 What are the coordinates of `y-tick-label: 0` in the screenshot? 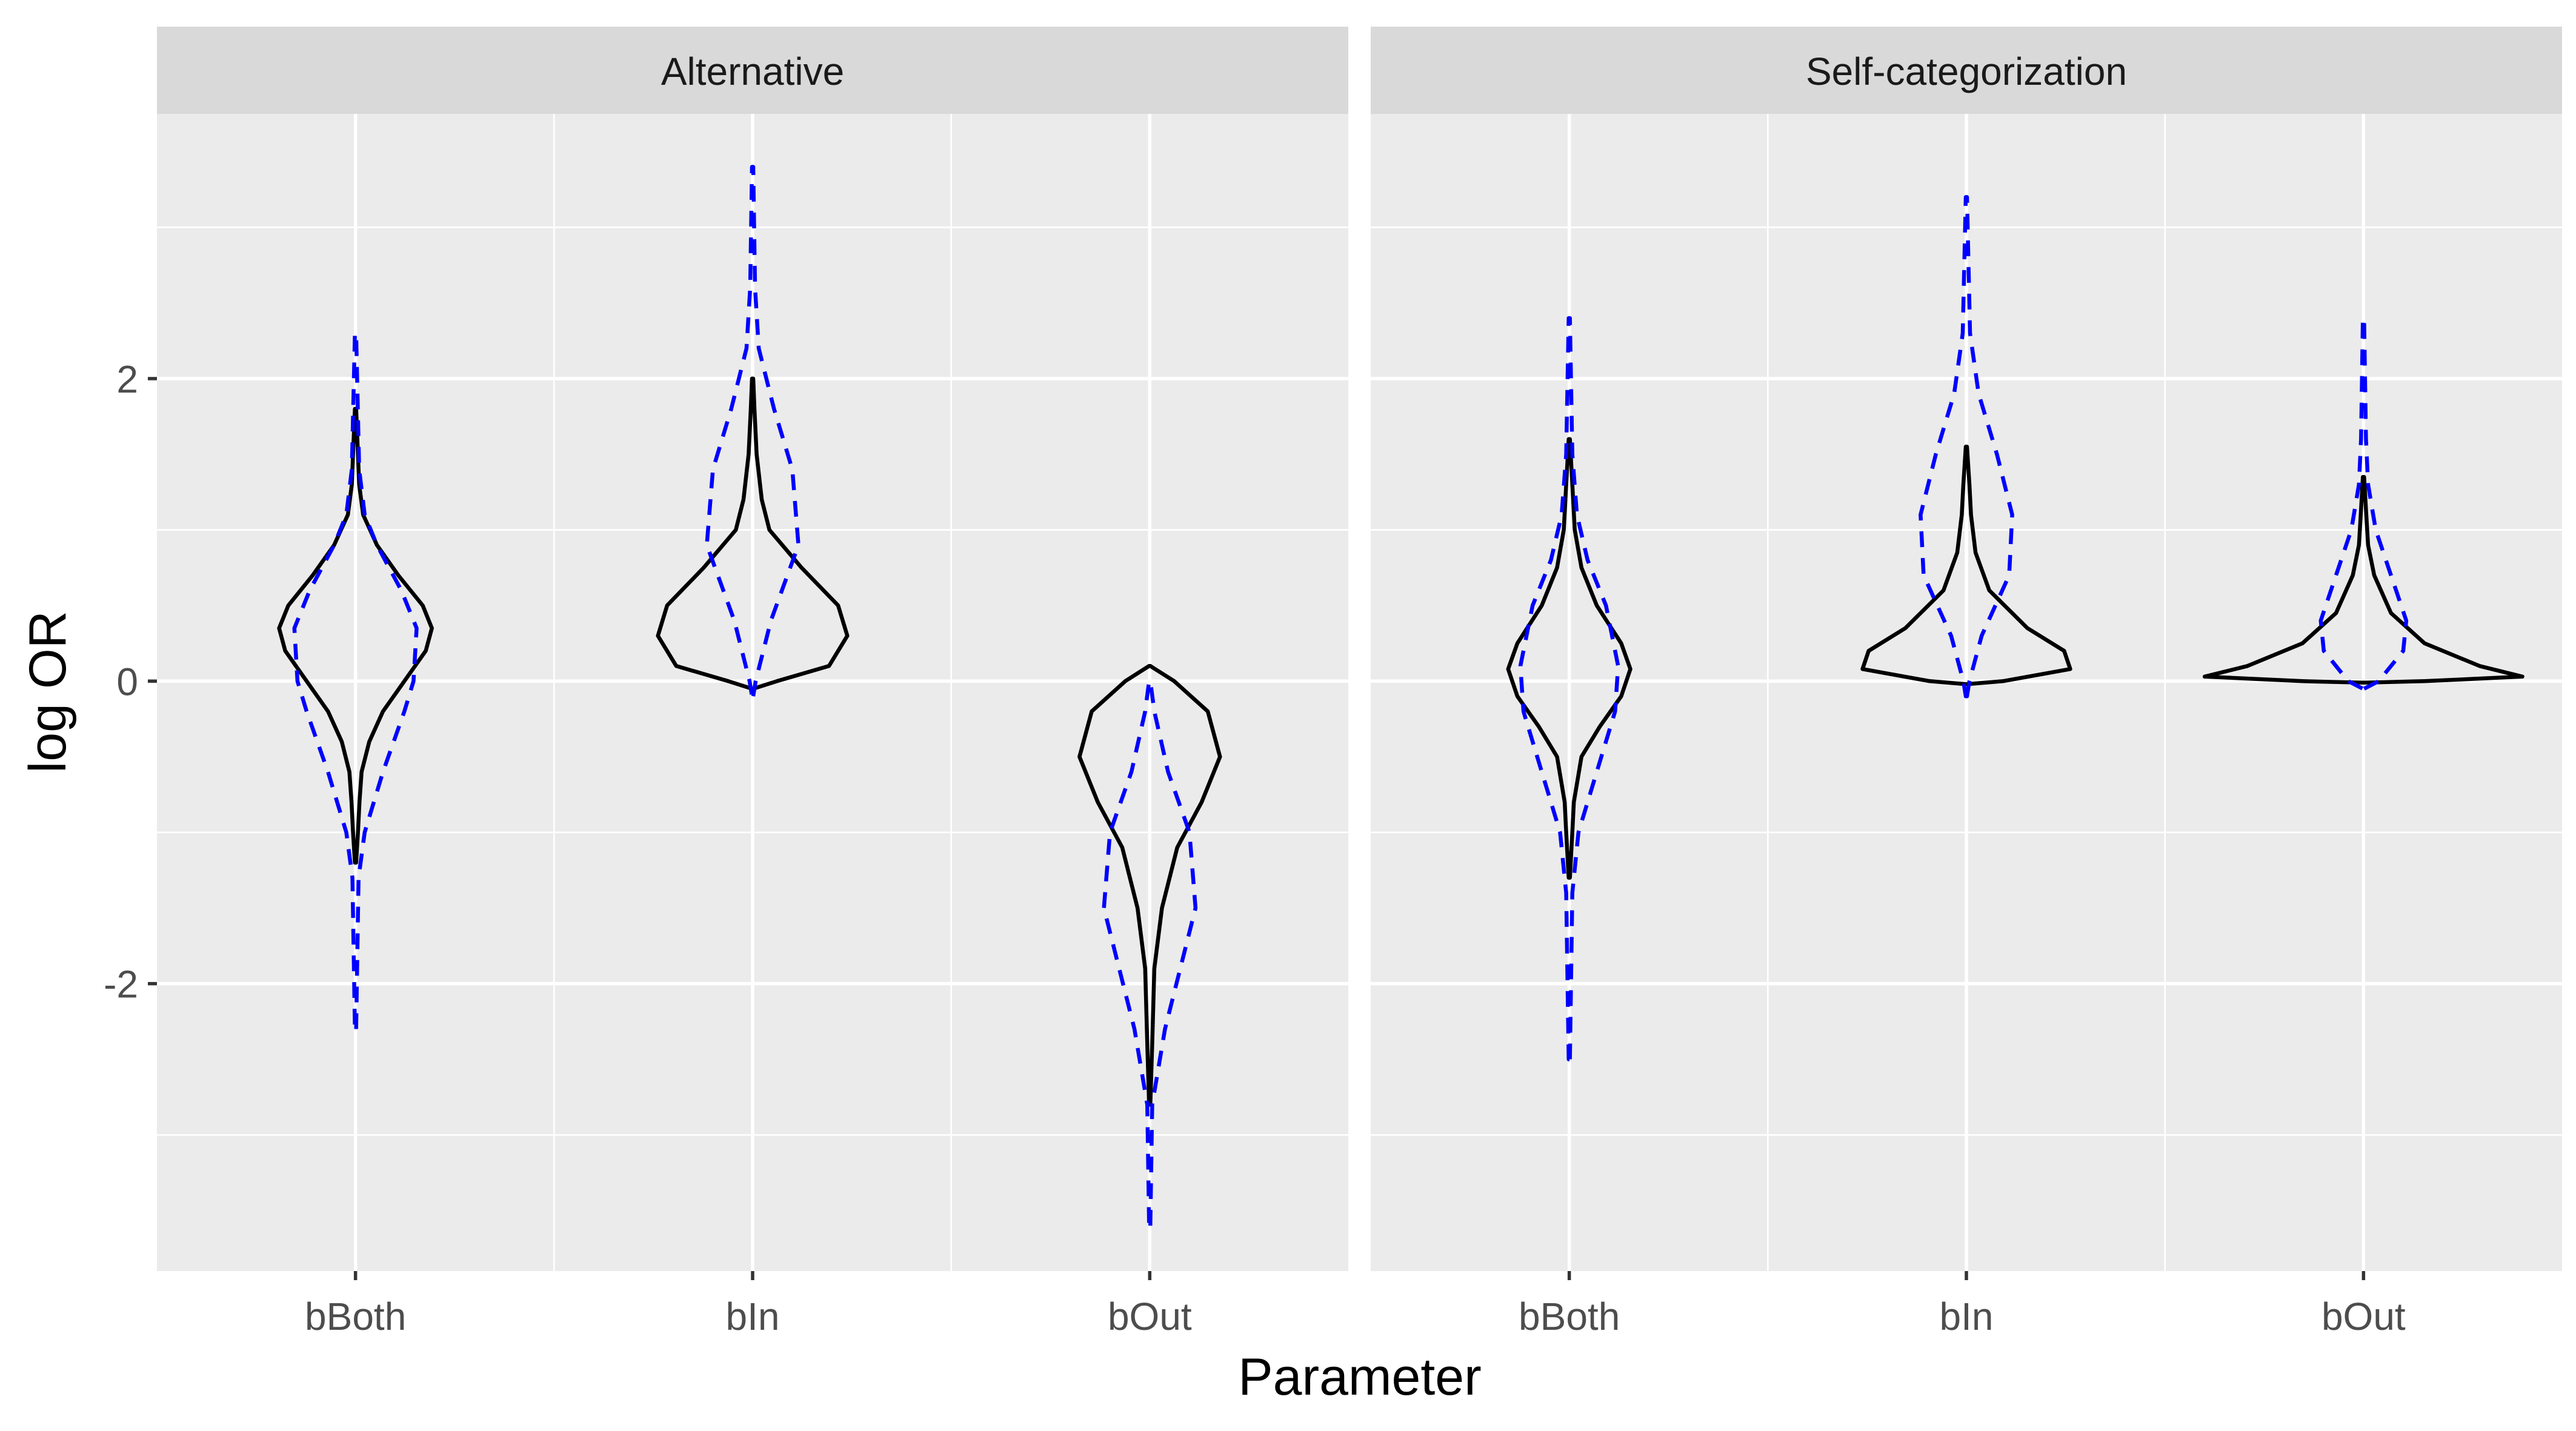 It's located at (127, 682).